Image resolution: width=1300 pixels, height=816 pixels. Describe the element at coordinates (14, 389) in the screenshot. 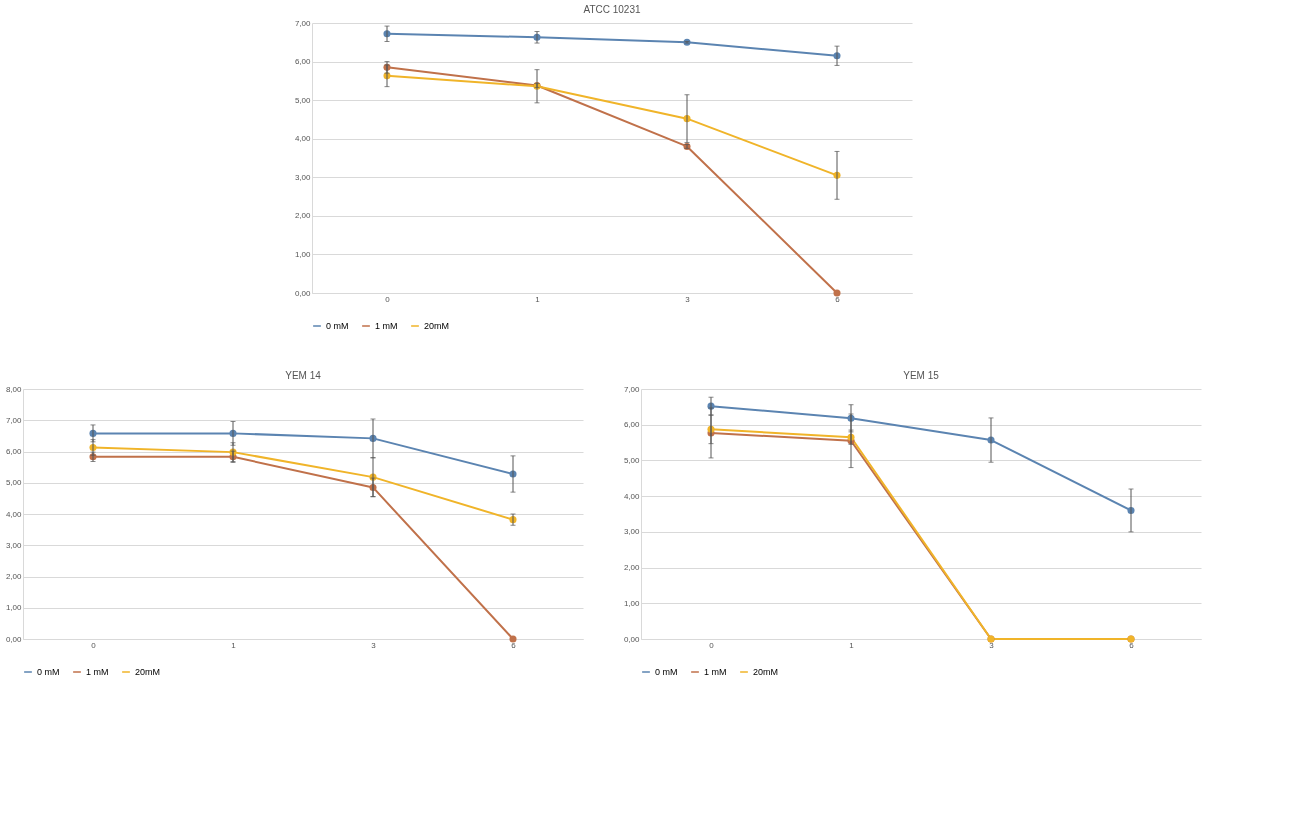

I see `y-tick-label: 8,00` at that location.